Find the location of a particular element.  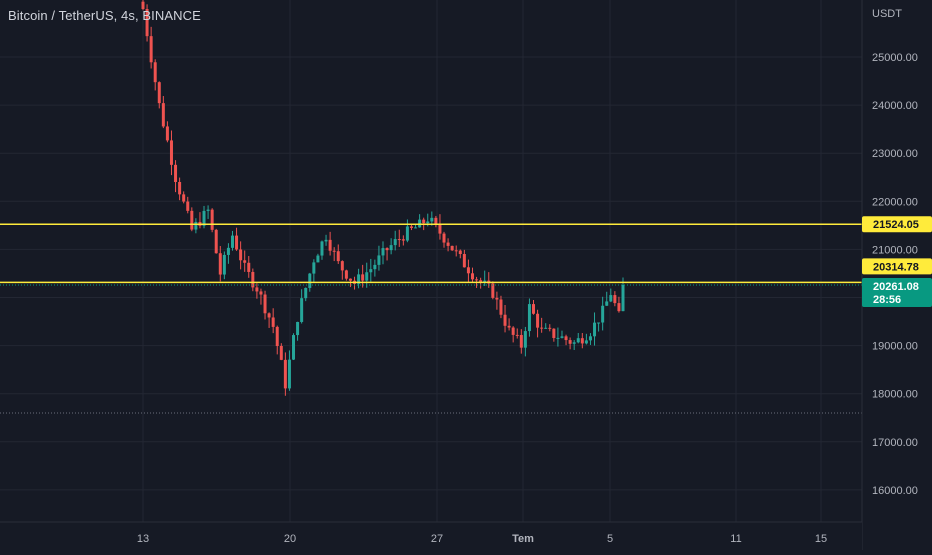

last-price-badge-text: 20261.08 is located at coordinates (896, 287).